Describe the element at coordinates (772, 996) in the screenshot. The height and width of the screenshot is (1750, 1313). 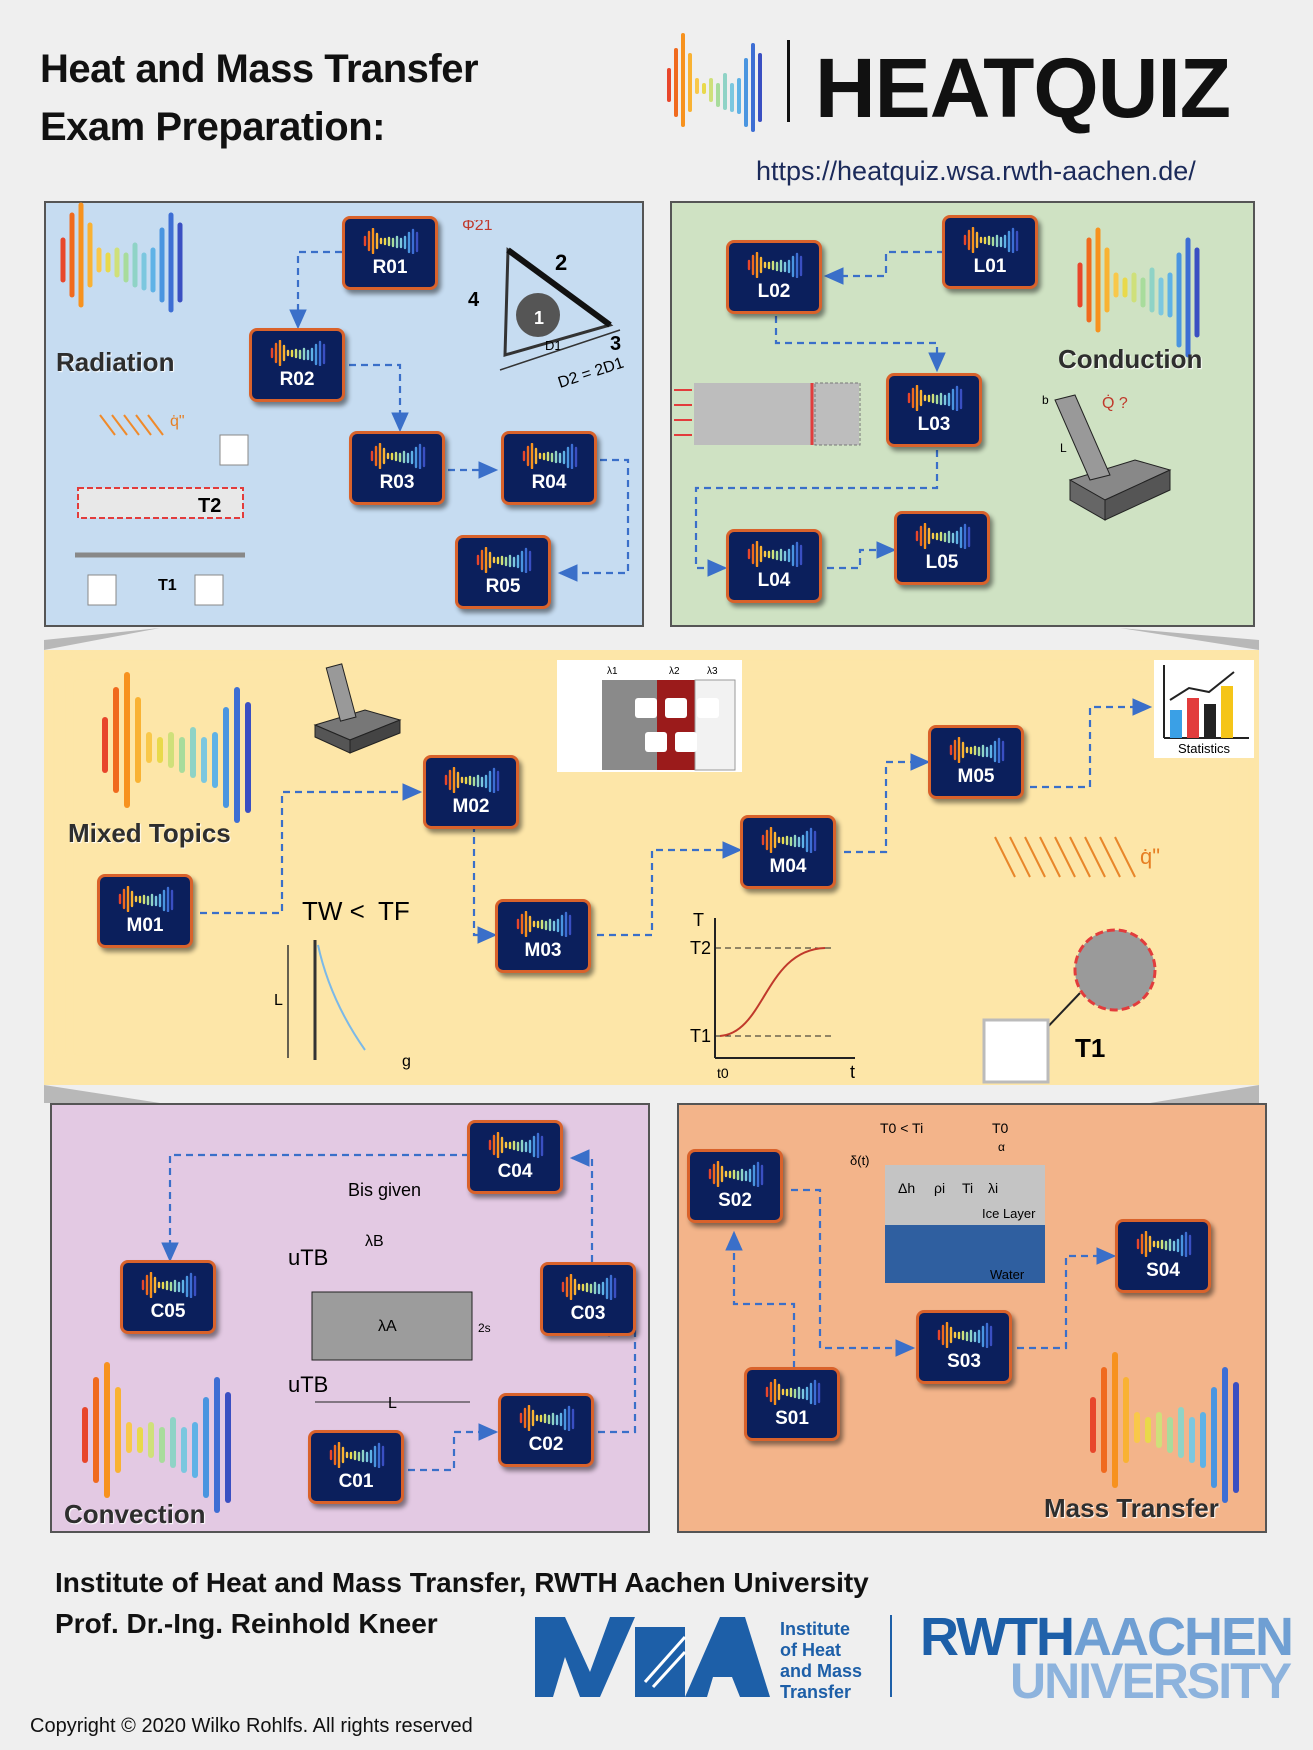
I see `mixed-temperature-curve-sketch: T T2 T1 t0 t` at that location.